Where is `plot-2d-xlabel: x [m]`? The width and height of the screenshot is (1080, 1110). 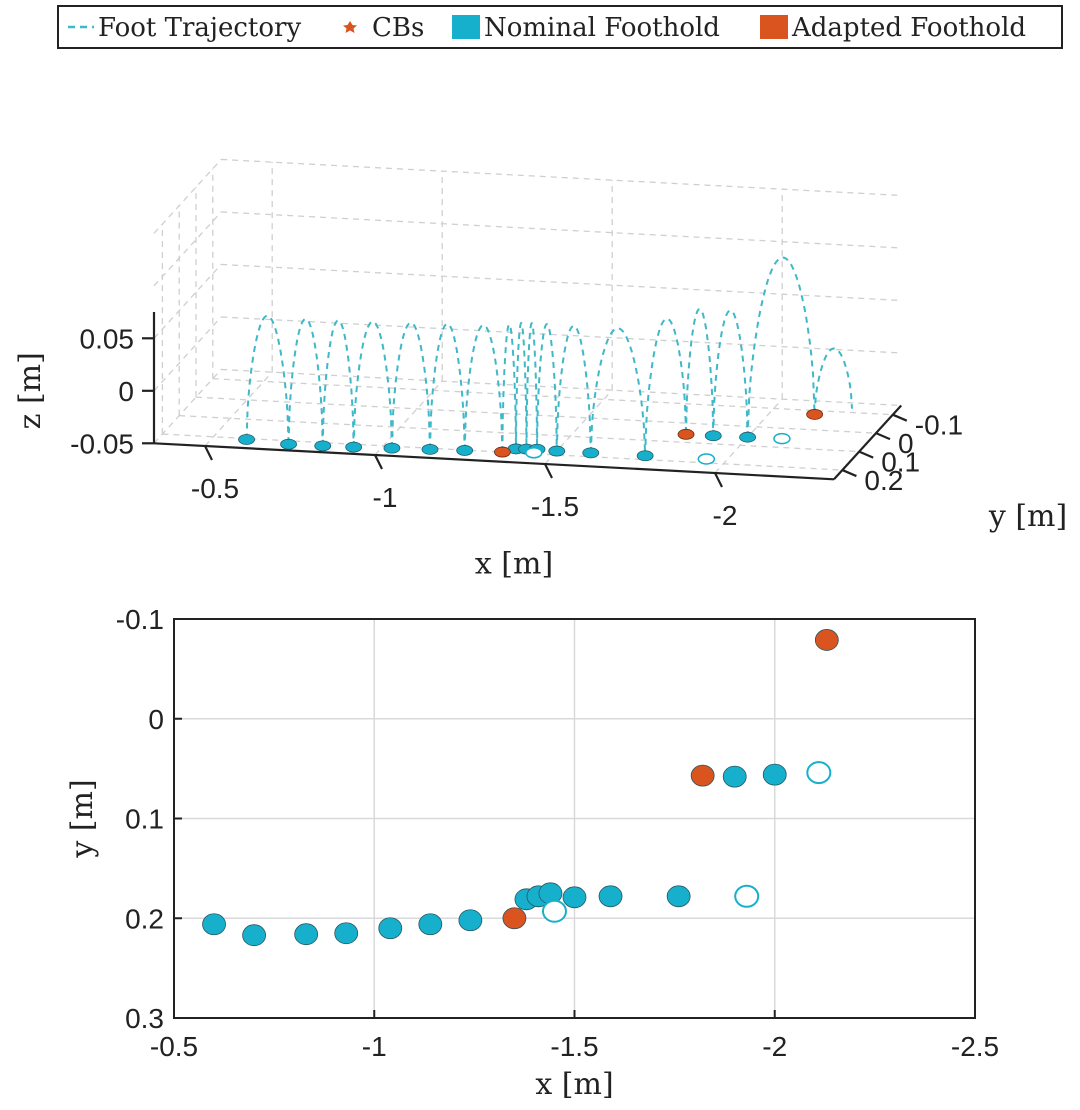
plot-2d-xlabel: x [m] is located at coordinates (574, 1084).